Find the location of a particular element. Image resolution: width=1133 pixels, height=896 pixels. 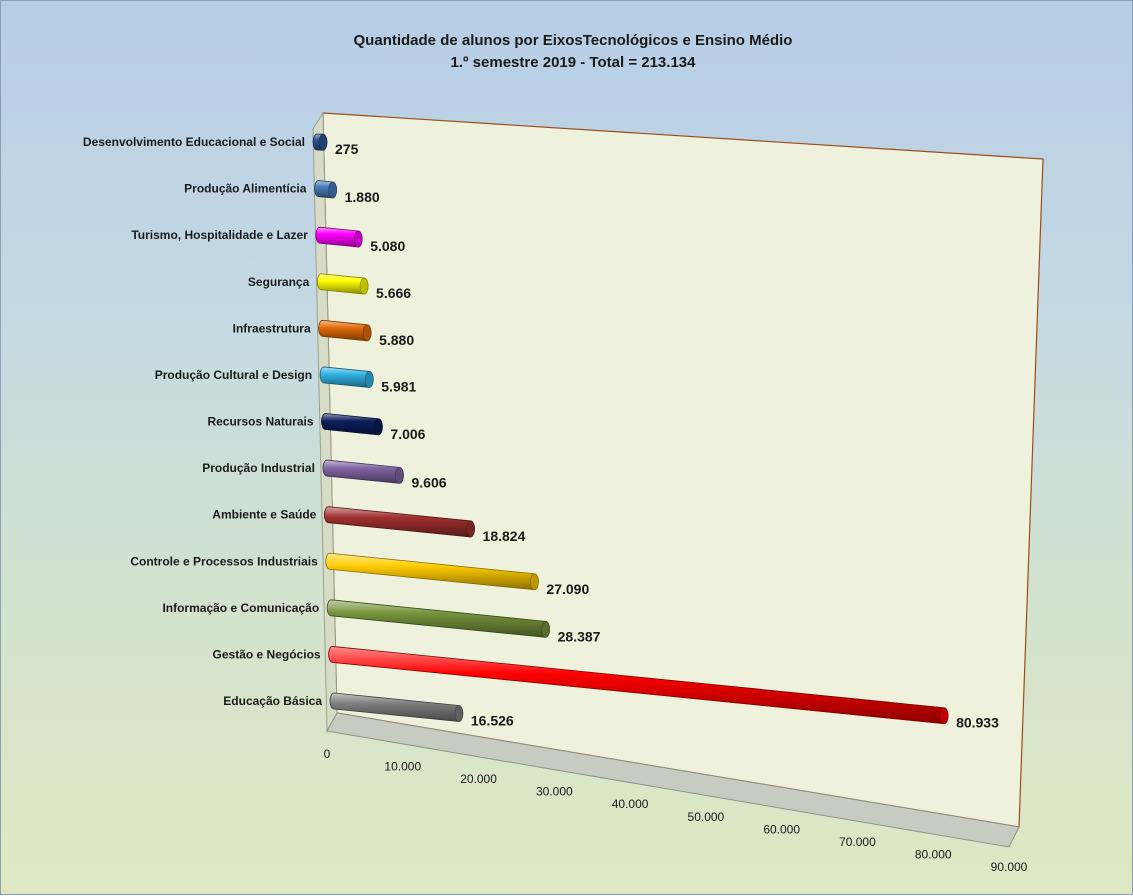

category-label: Turismo, Hospitalidade e Lazer is located at coordinates (219, 235).